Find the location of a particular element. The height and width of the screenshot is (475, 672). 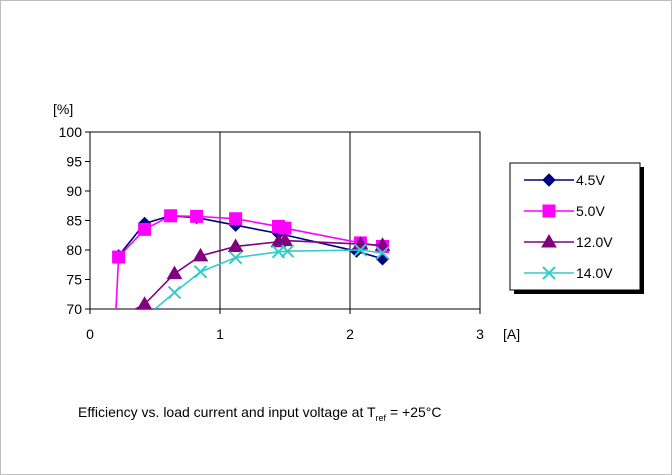

series-14-0v is located at coordinates (272, 276).